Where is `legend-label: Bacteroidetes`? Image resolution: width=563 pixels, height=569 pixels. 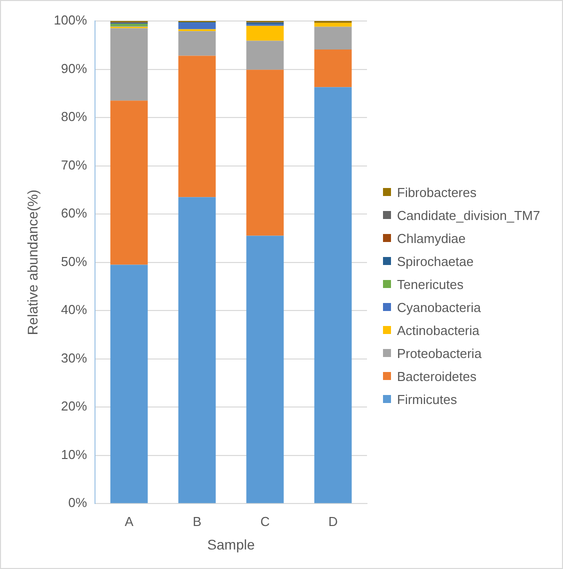
legend-label: Bacteroidetes is located at coordinates (436, 376).